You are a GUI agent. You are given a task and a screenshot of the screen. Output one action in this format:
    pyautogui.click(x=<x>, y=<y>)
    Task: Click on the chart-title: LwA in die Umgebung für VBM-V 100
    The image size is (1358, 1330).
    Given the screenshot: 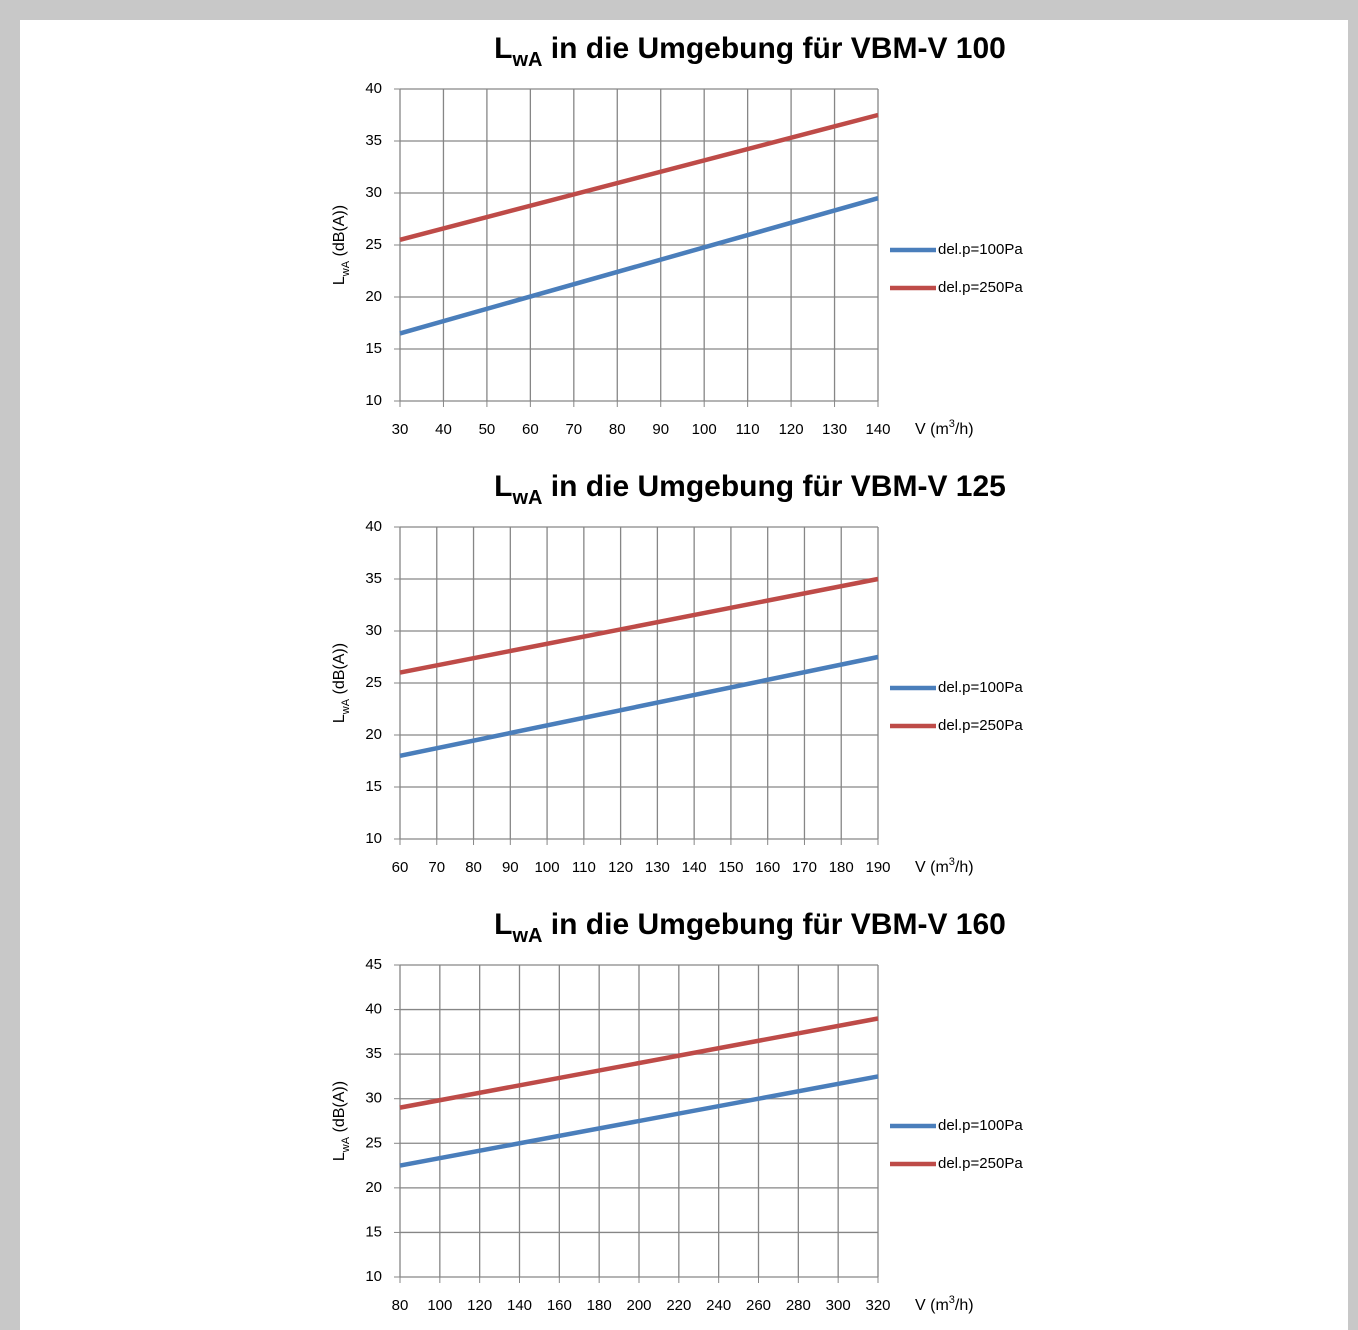 What is the action you would take?
    pyautogui.click(x=750, y=51)
    